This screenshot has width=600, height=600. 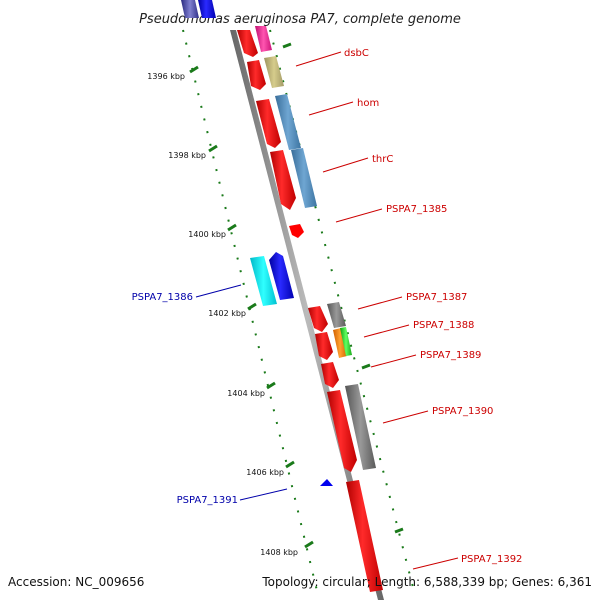 I want to click on gene-label-pspa7-1388: PSPA7_1388, so click(x=443, y=325).